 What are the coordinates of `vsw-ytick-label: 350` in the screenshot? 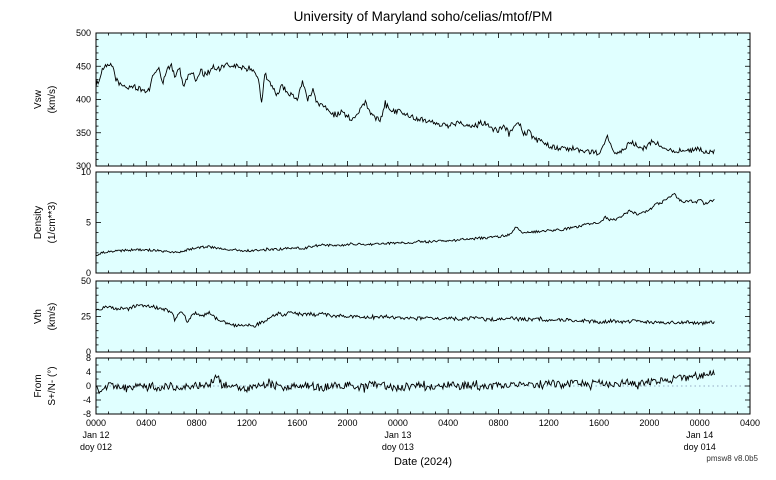 It's located at (83, 133).